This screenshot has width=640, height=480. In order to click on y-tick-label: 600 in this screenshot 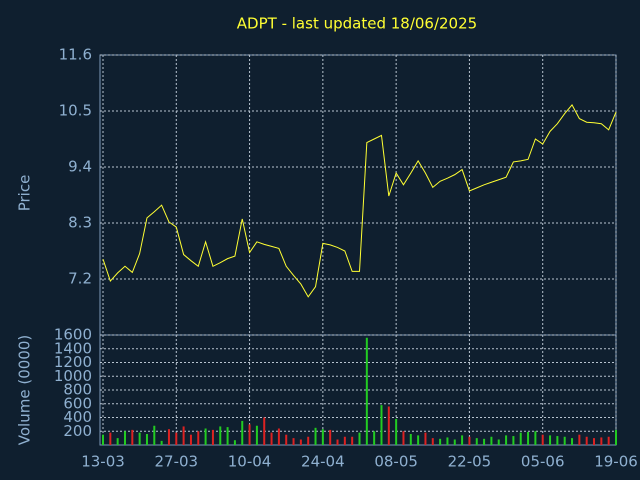, I will do `click(77, 403)`.